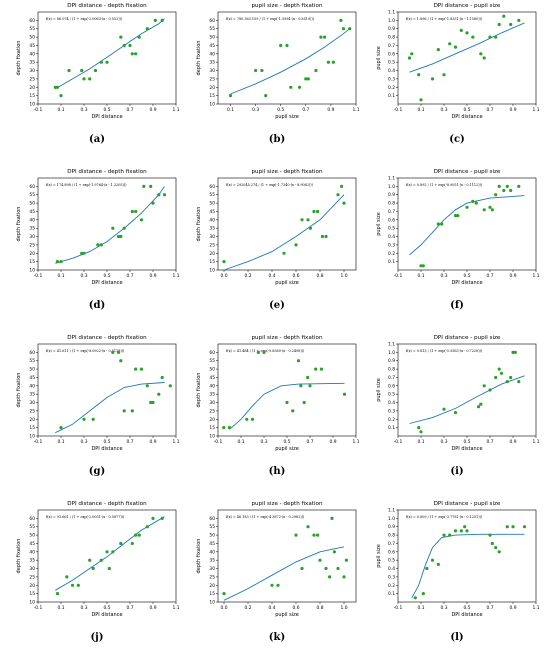  What do you see at coordinates (536, 276) in the screenshot?
I see `x-tick-label: 1.1` at bounding box center [536, 276].